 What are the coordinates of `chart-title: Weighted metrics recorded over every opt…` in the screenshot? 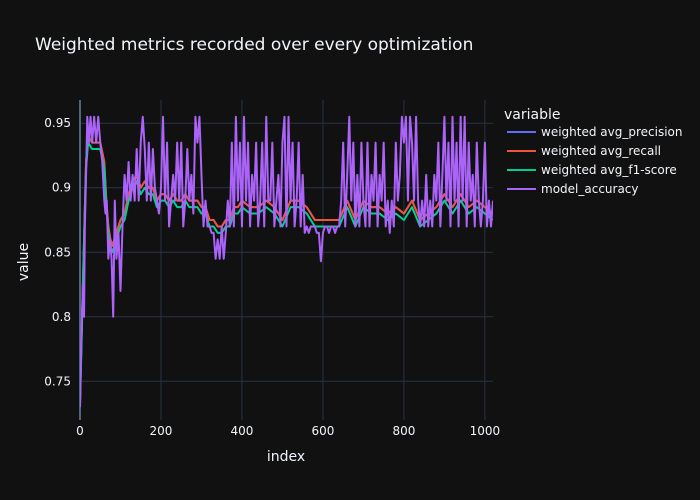 It's located at (254, 45).